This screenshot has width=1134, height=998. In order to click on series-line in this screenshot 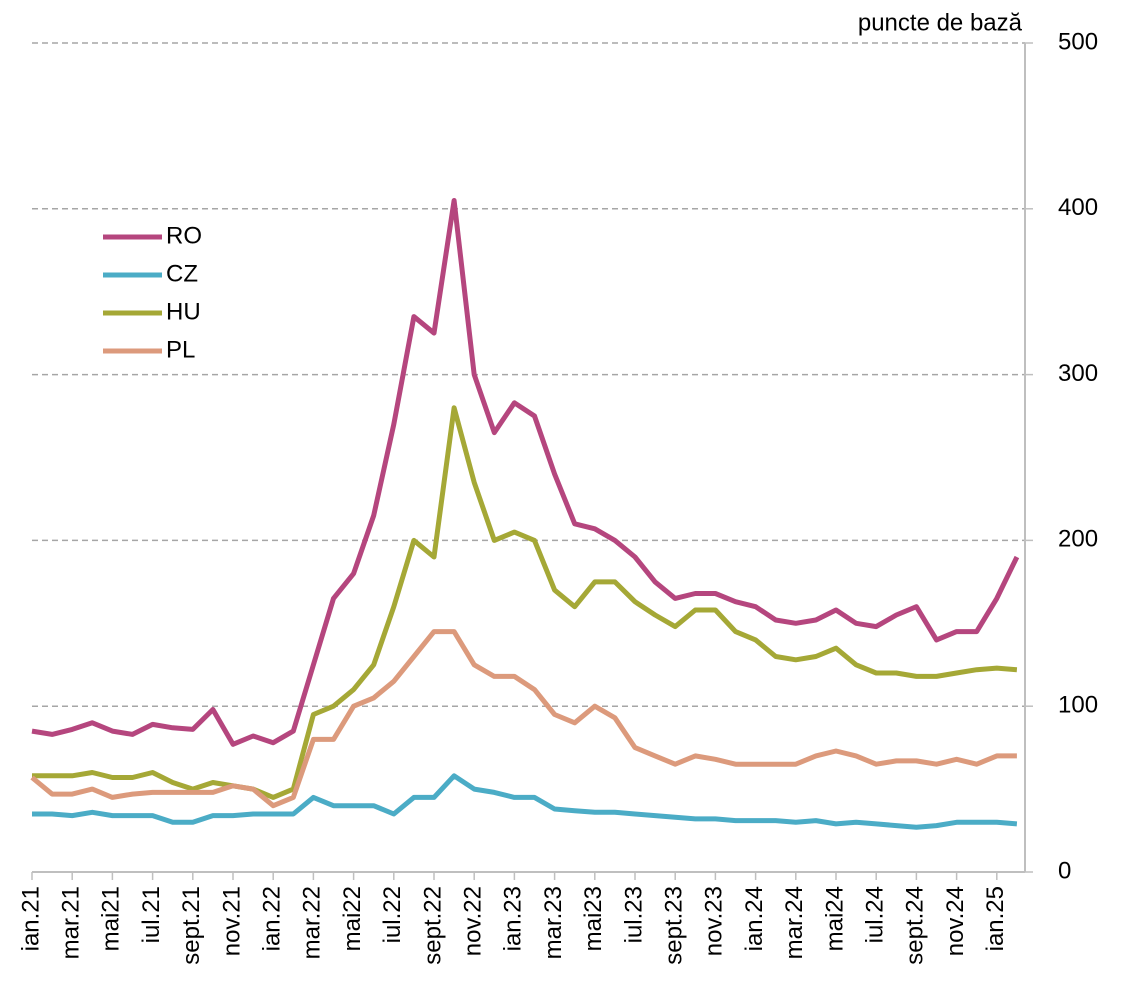, I will do `click(525, 801)`.